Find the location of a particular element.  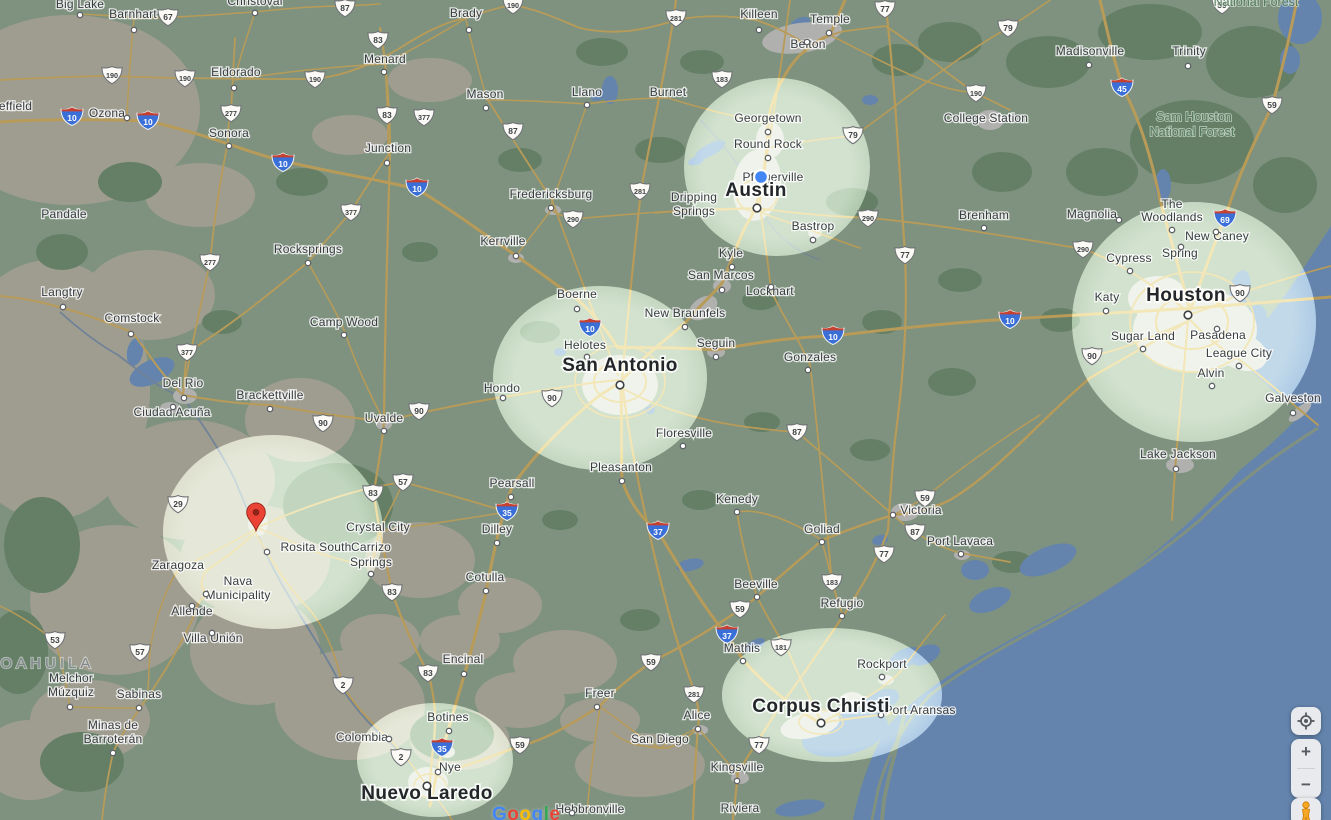

town-label-sugar-land: Sugar Land is located at coordinates (1143, 336).